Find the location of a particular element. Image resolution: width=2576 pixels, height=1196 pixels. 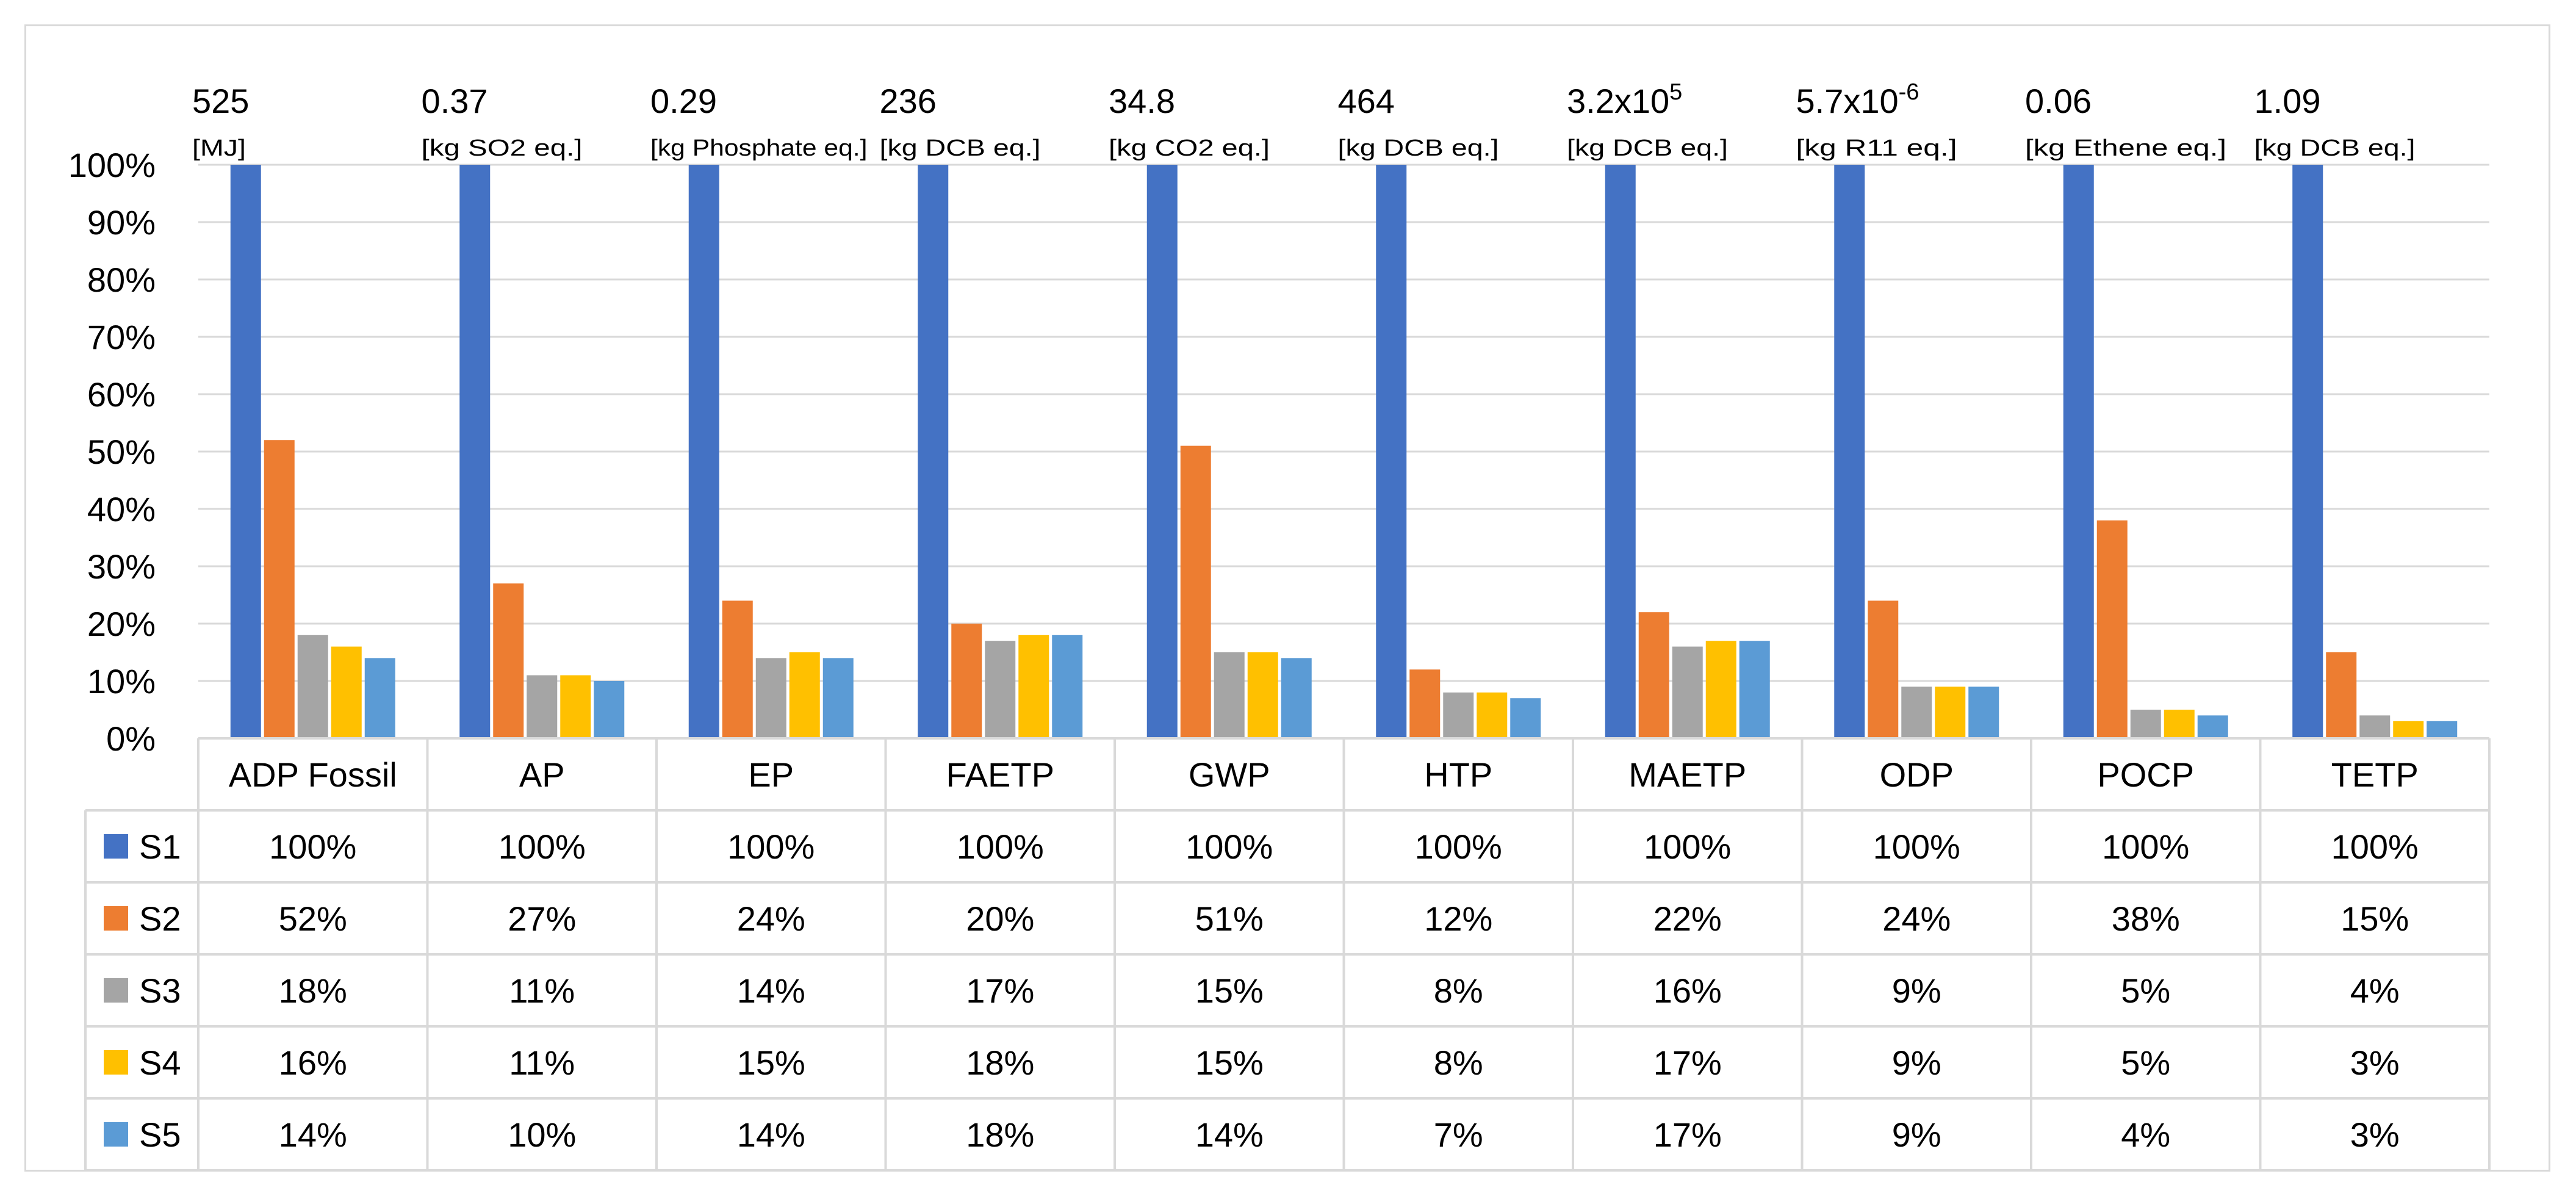

reference-total-value: 3.2x10⁵ is located at coordinates (1624, 99).